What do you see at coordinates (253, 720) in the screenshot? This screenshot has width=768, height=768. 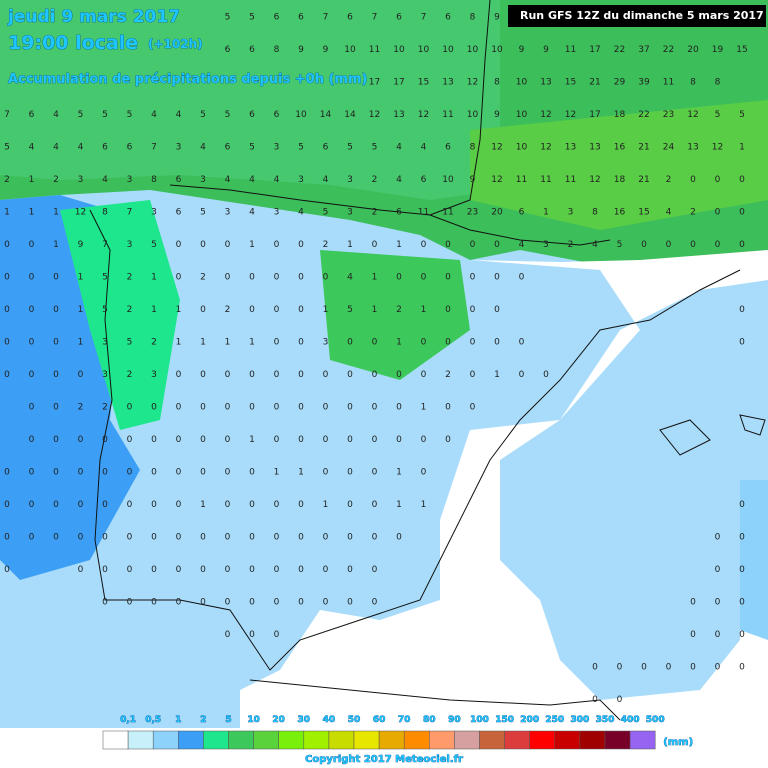 I see `legend-label: 10` at bounding box center [253, 720].